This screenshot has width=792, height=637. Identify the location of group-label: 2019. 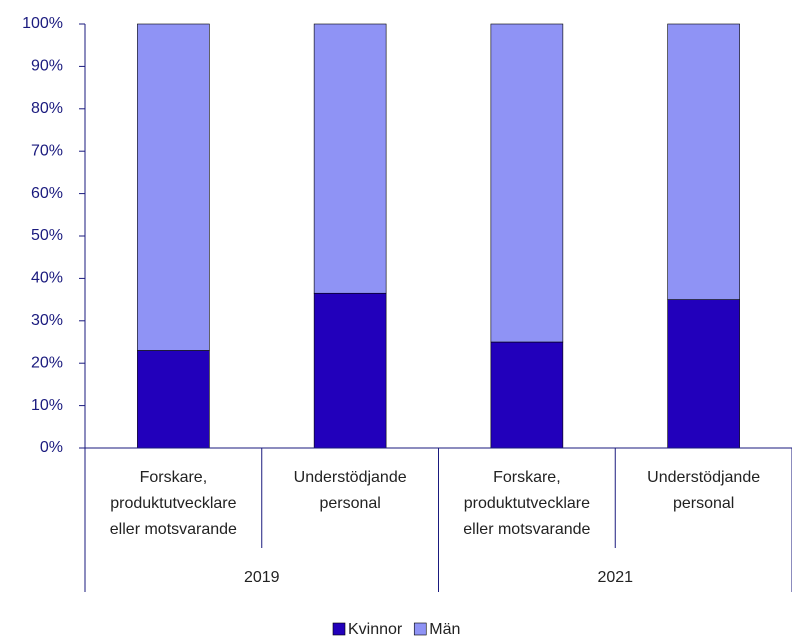
(262, 577).